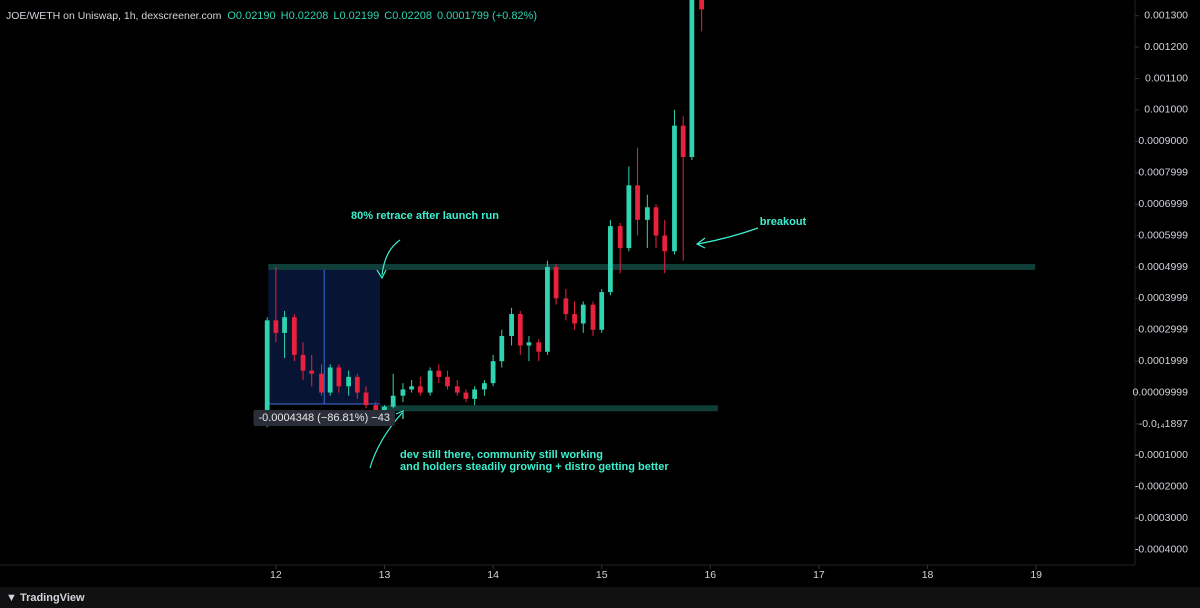 The height and width of the screenshot is (608, 1200). What do you see at coordinates (1163, 298) in the screenshot?
I see `y-tick-label: 0.0003999` at bounding box center [1163, 298].